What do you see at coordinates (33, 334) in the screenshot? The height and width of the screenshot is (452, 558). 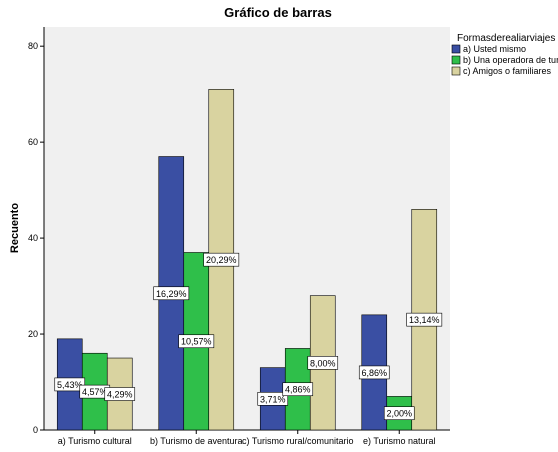 I see `y-tick-label: 20` at bounding box center [33, 334].